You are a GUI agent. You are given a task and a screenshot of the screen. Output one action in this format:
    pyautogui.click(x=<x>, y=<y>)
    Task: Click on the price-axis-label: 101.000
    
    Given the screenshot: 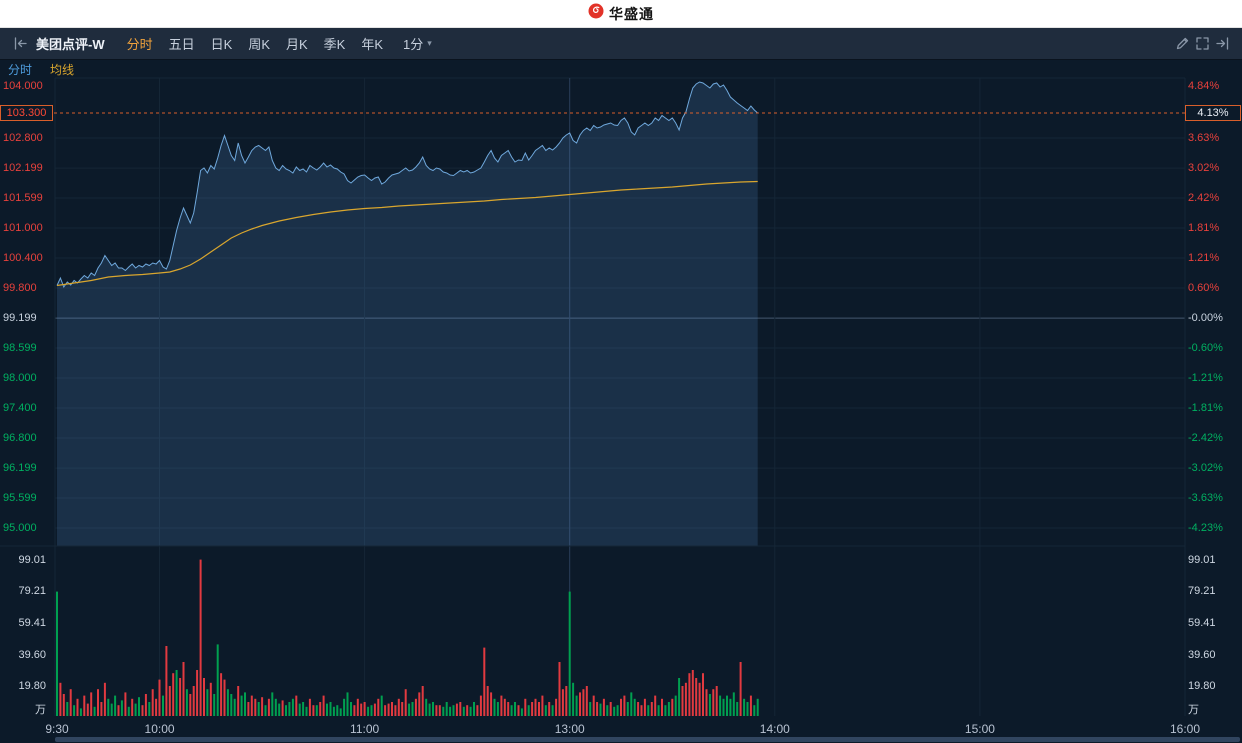 What is the action you would take?
    pyautogui.click(x=23, y=228)
    